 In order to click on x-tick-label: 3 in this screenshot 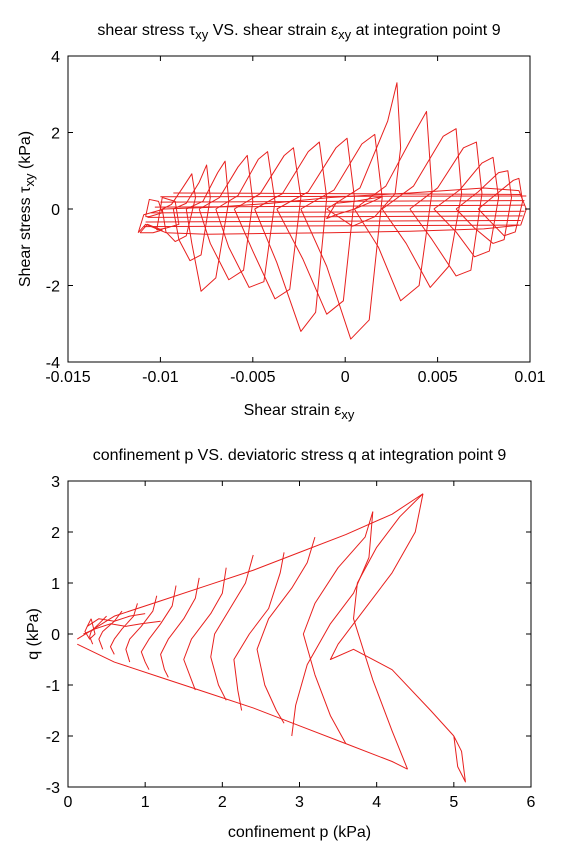, I will do `click(299, 802)`.